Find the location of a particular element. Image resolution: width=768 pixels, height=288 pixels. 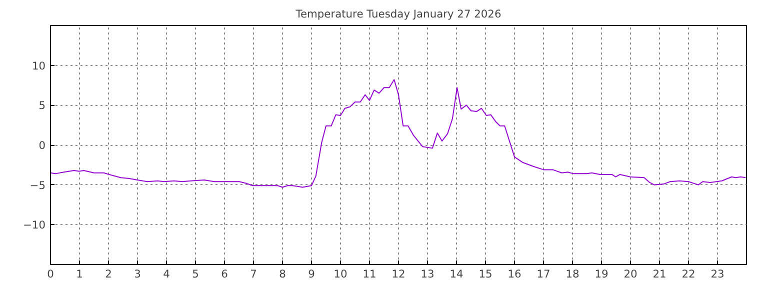

x-tick-label: 14 is located at coordinates (457, 274).